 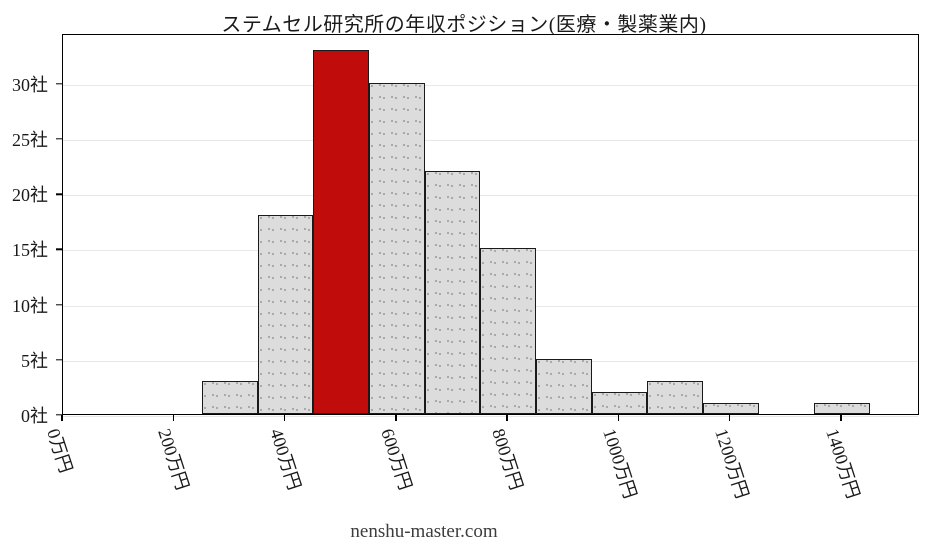 I want to click on y-tick-label: 30社, so click(x=30, y=84).